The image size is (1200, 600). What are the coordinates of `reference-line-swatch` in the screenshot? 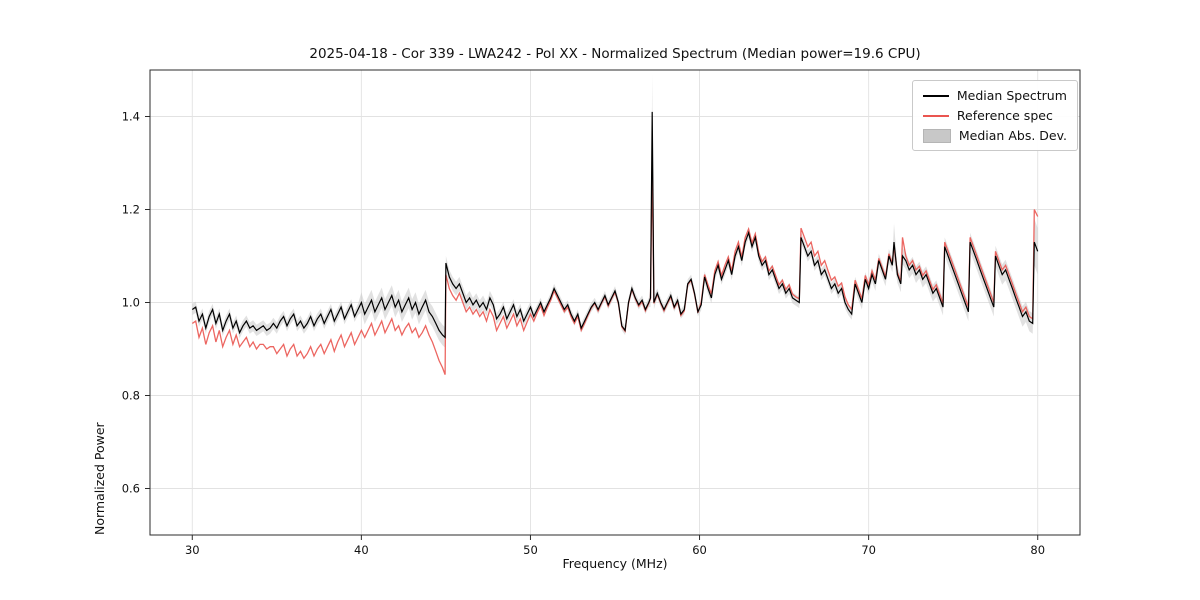 It's located at (935, 115).